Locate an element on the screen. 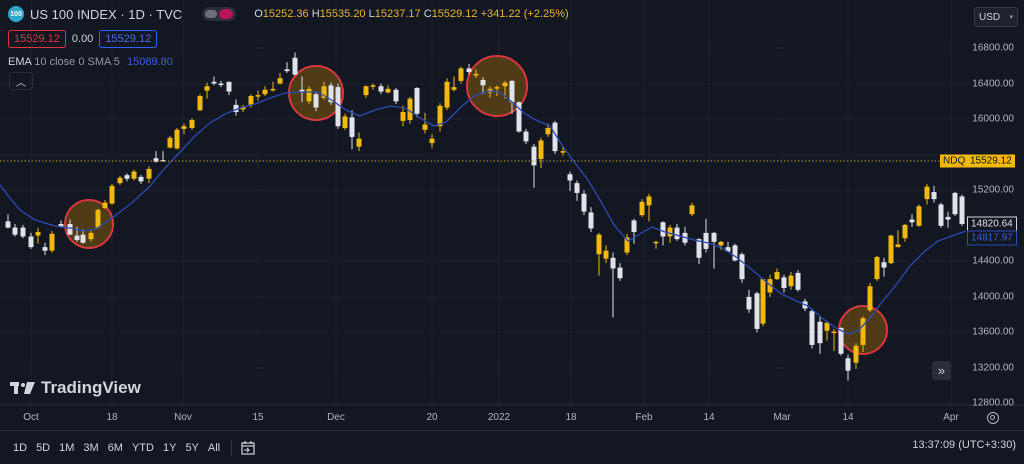 The height and width of the screenshot is (464, 1024). hide-icon is located at coordinates (211, 14).